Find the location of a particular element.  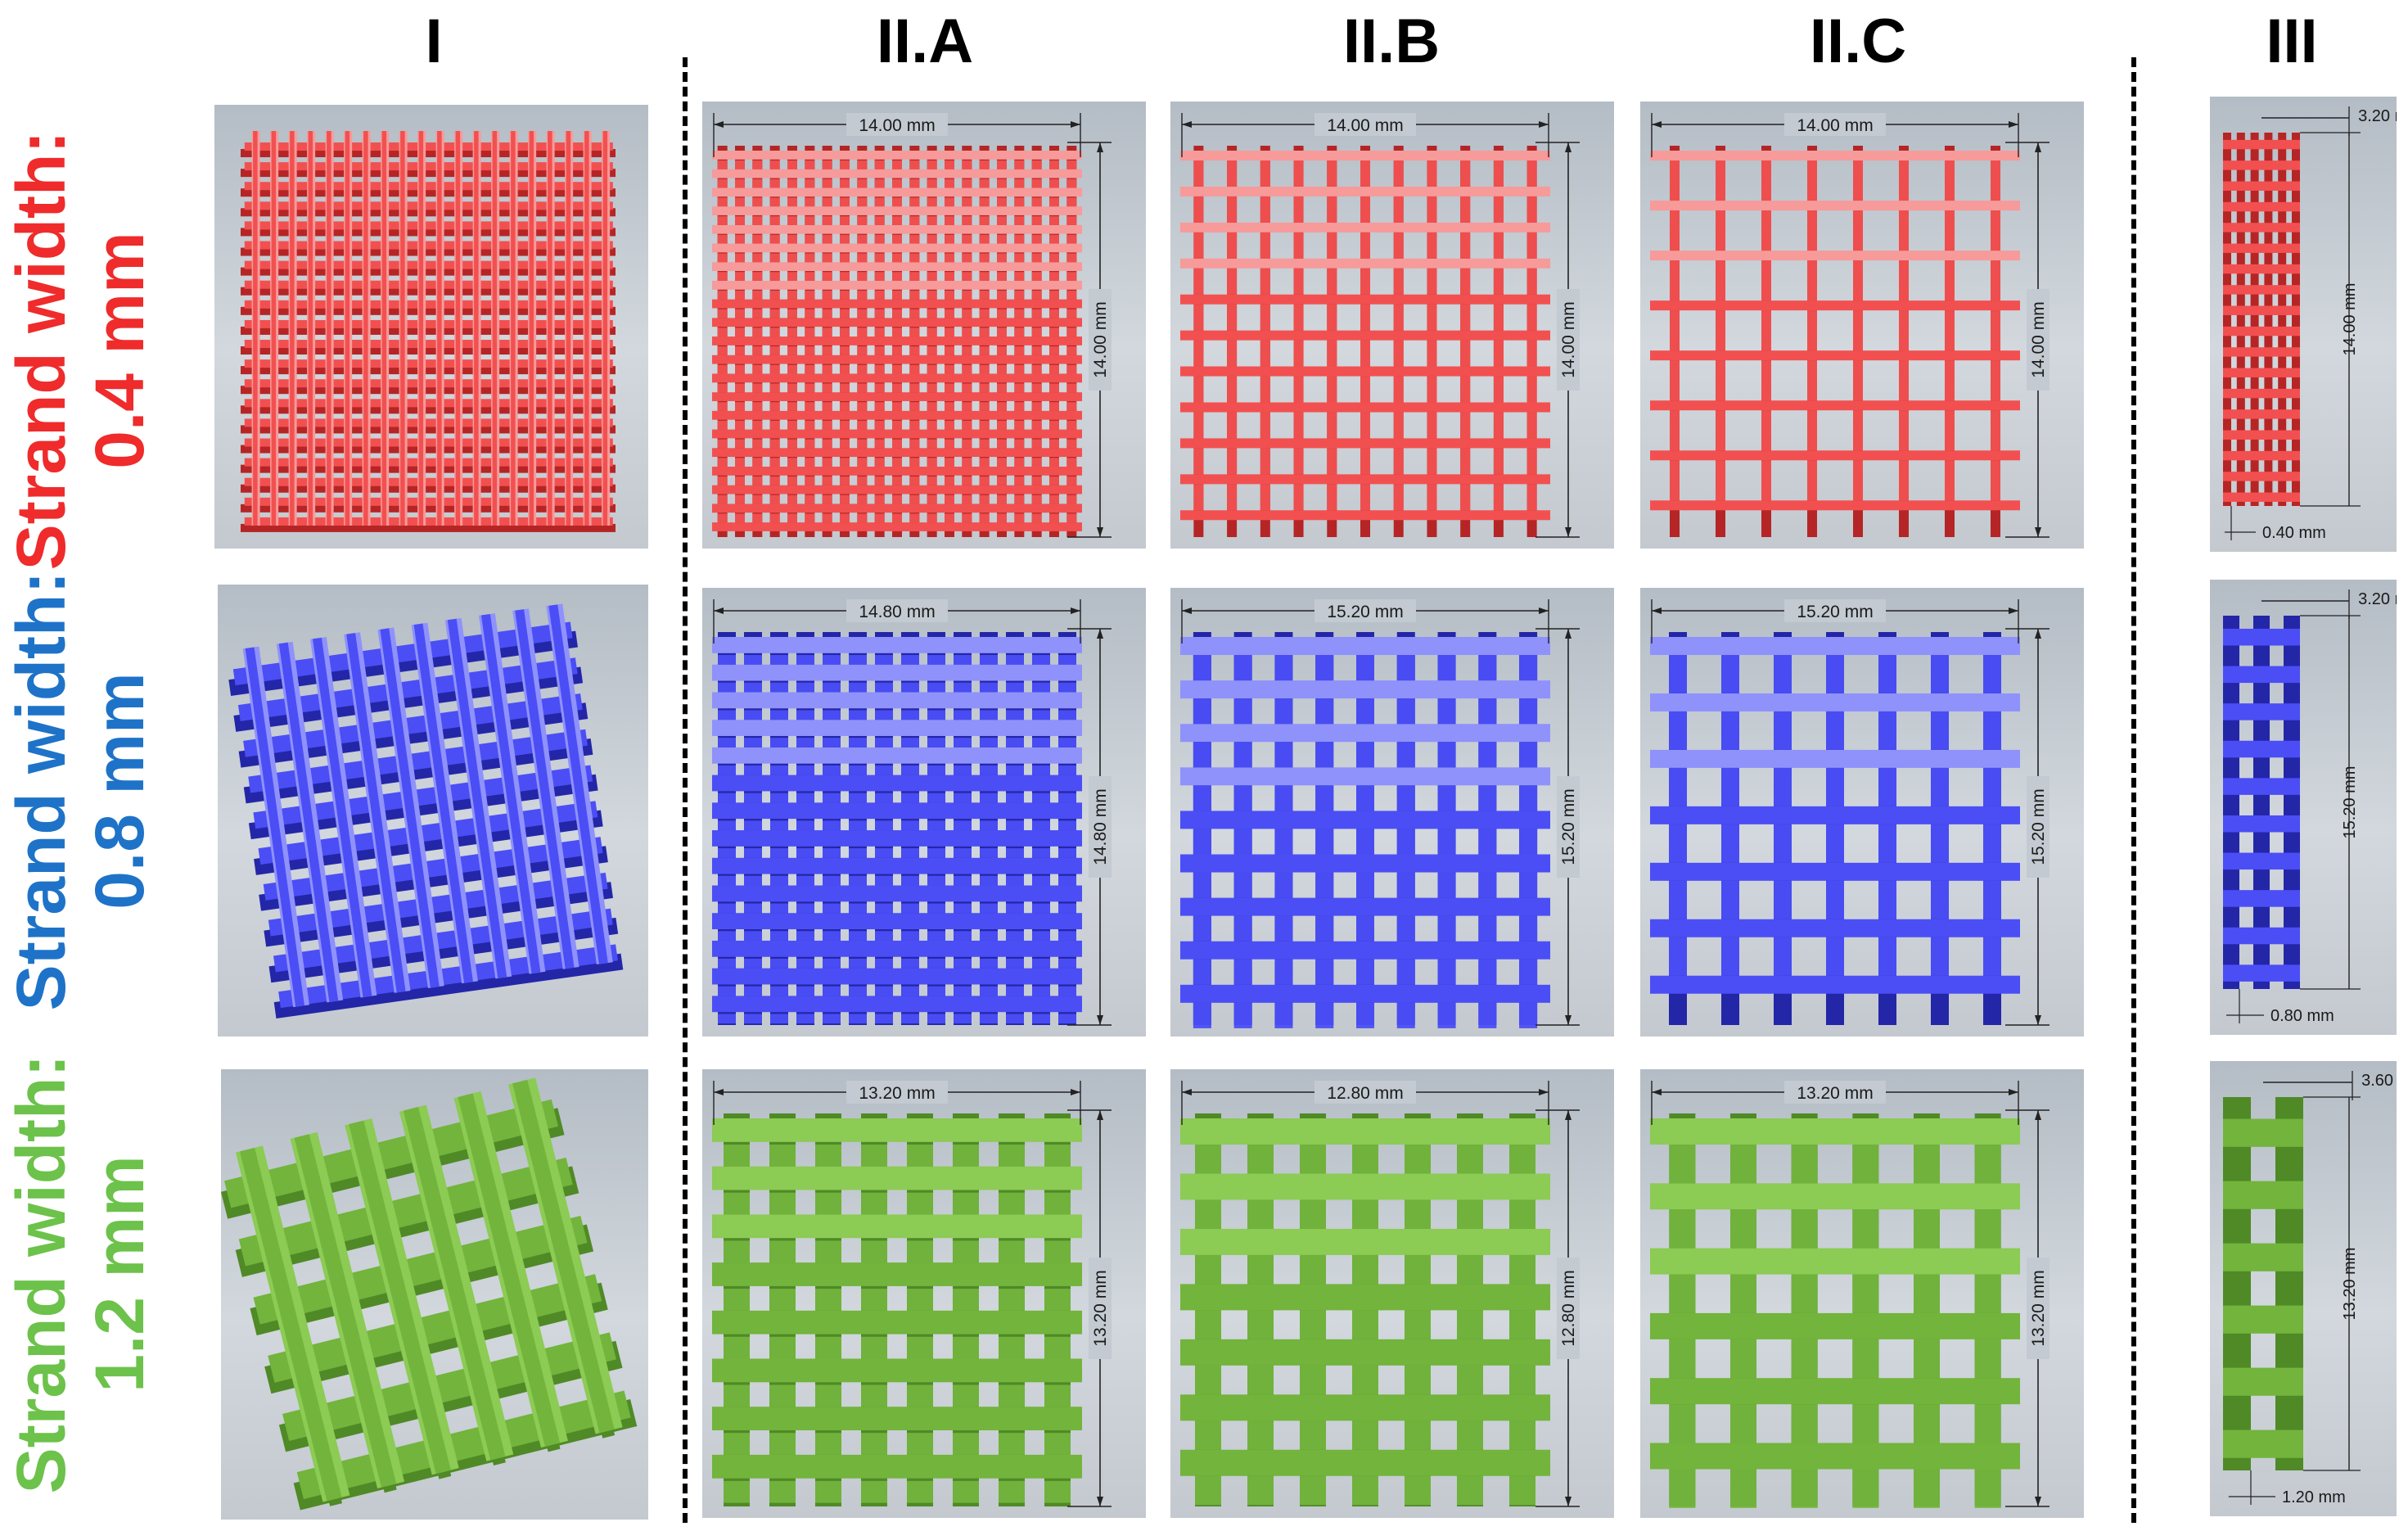

side-dimension-height-label: 15.20 mm is located at coordinates (2350, 803).